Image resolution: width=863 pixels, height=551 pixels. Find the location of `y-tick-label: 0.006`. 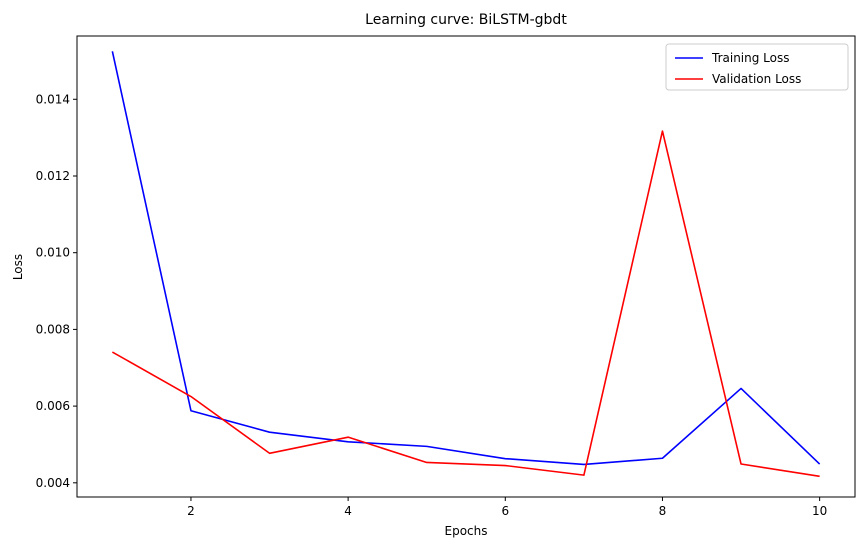

y-tick-label: 0.006 is located at coordinates (53, 406).